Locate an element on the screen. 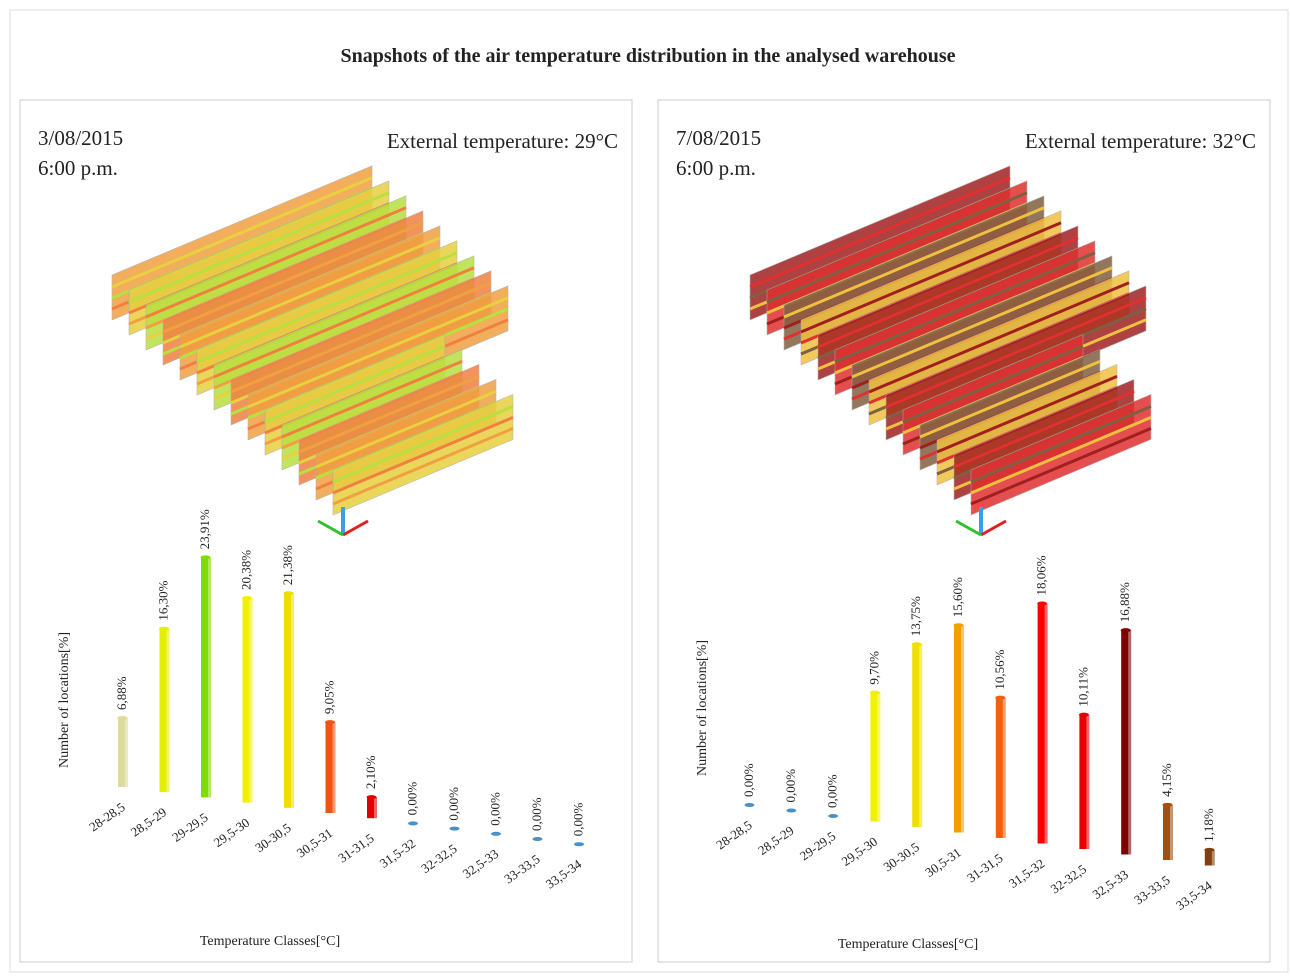 The image size is (1290, 980). y-axis-label: Number of locations[%] is located at coordinates (702, 708).